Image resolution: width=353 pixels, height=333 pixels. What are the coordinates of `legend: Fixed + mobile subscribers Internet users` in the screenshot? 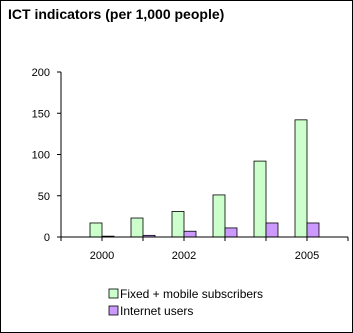 It's located at (185, 302).